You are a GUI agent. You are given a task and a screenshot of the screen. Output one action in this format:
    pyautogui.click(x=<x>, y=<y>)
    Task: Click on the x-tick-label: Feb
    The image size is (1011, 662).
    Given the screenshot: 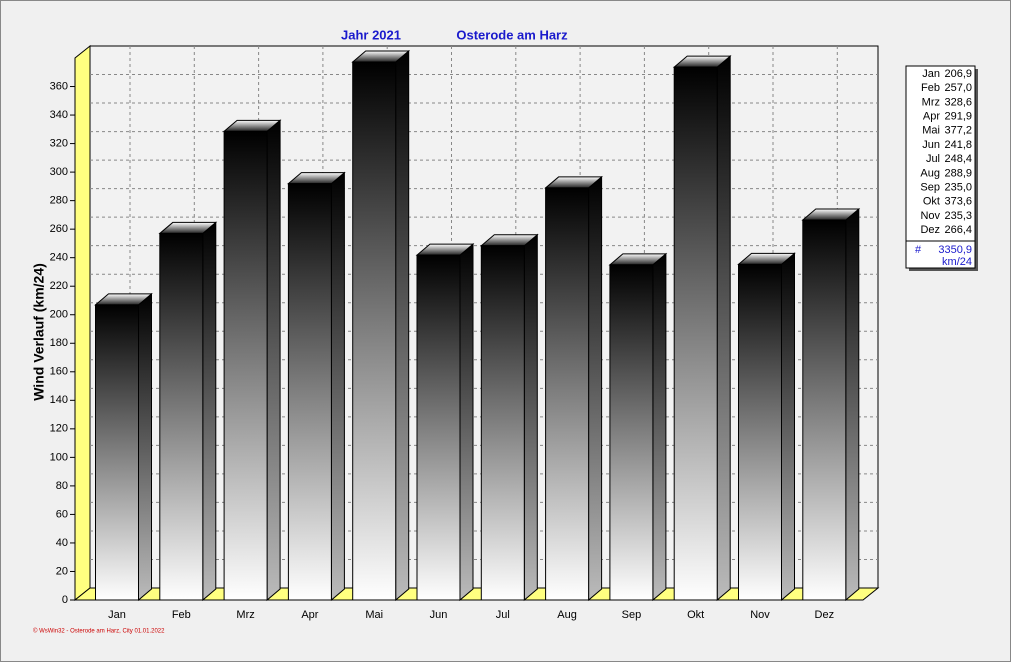 What is the action you would take?
    pyautogui.click(x=181, y=615)
    